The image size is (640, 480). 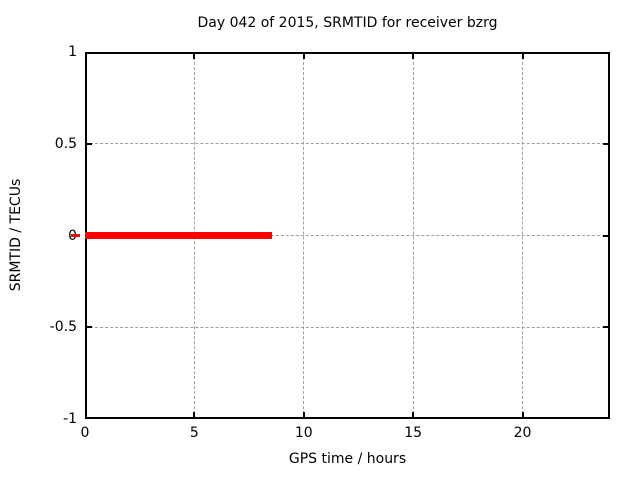 What do you see at coordinates (16, 235) in the screenshot?
I see `y-axis-label: SRMTID / TECUs` at bounding box center [16, 235].